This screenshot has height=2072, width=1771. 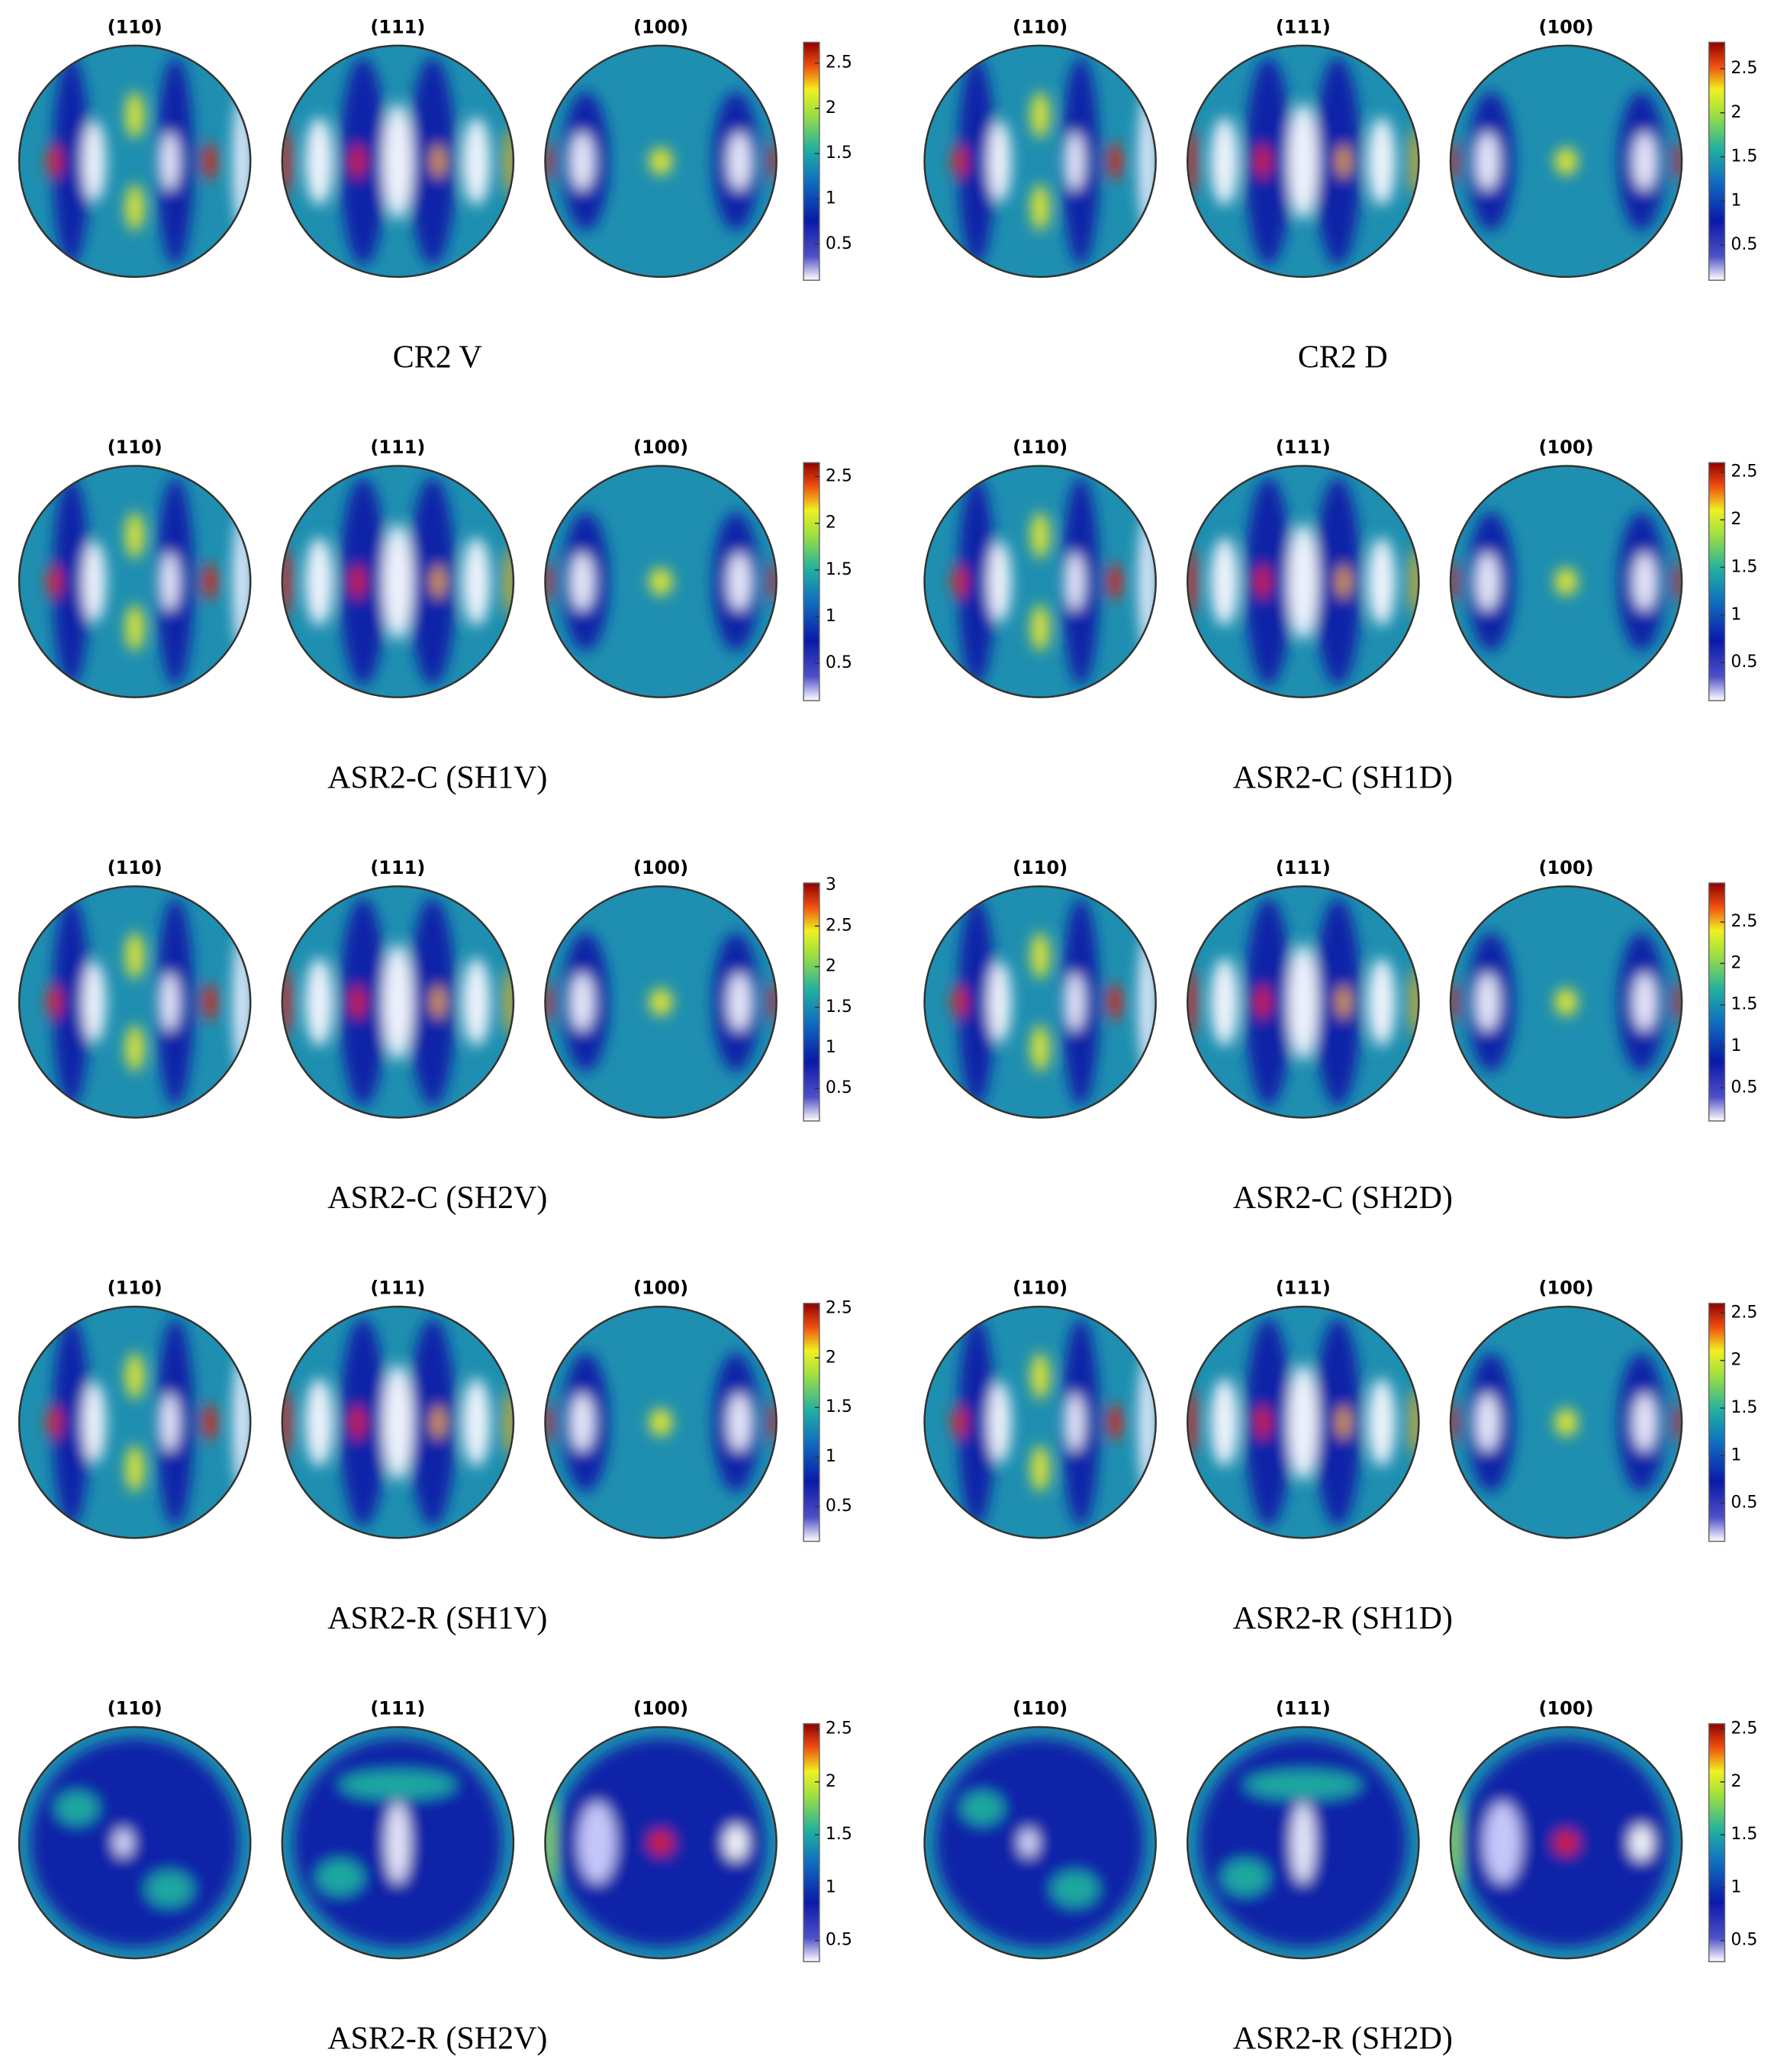 What do you see at coordinates (437, 2040) in the screenshot?
I see `caption: ASR2-R (SH2V)` at bounding box center [437, 2040].